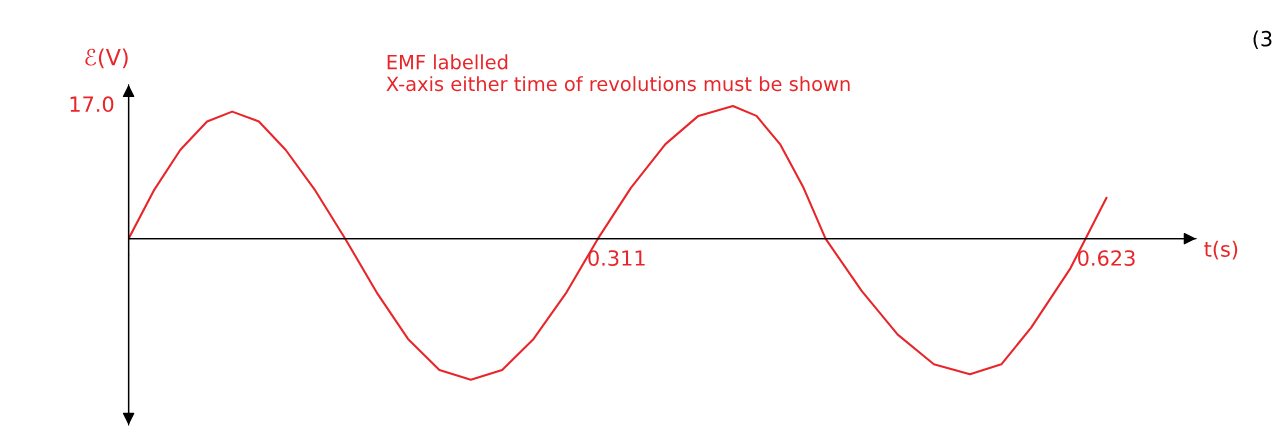  I want to click on y-axis-title: ℰ(V), so click(106, 58).